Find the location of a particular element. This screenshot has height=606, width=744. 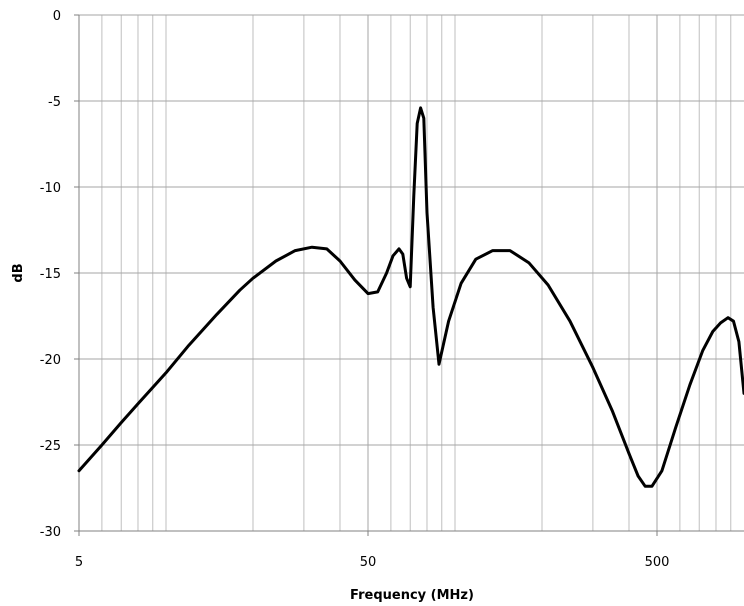

y-tick-label: -25 is located at coordinates (50, 446).